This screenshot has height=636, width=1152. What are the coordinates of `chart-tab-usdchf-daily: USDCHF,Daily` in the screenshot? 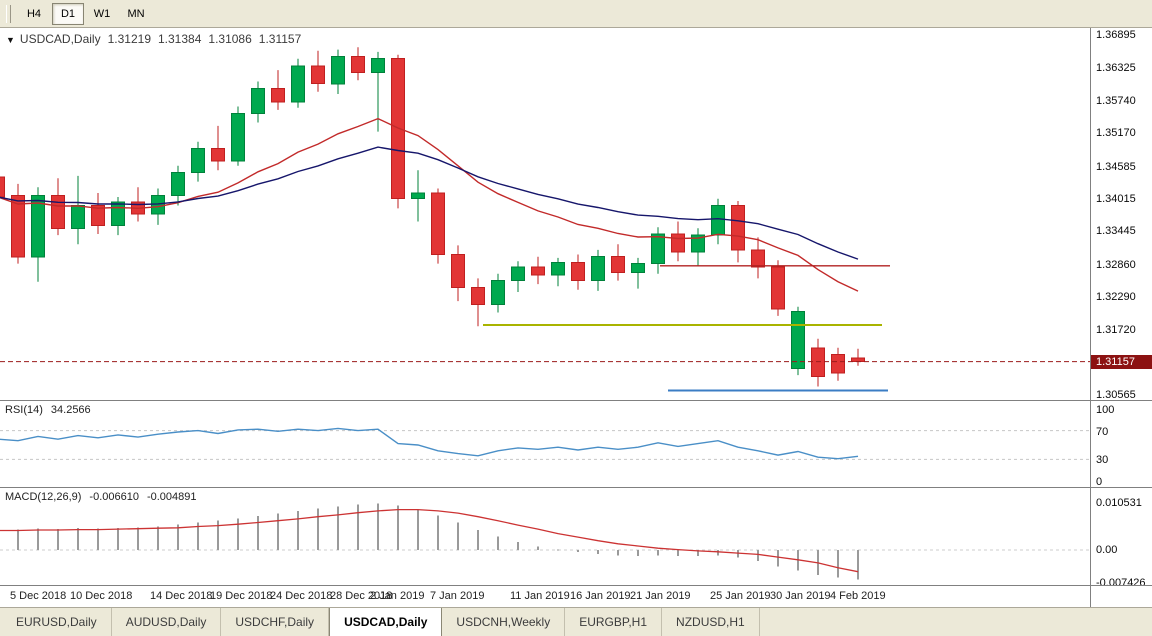 It's located at (275, 622).